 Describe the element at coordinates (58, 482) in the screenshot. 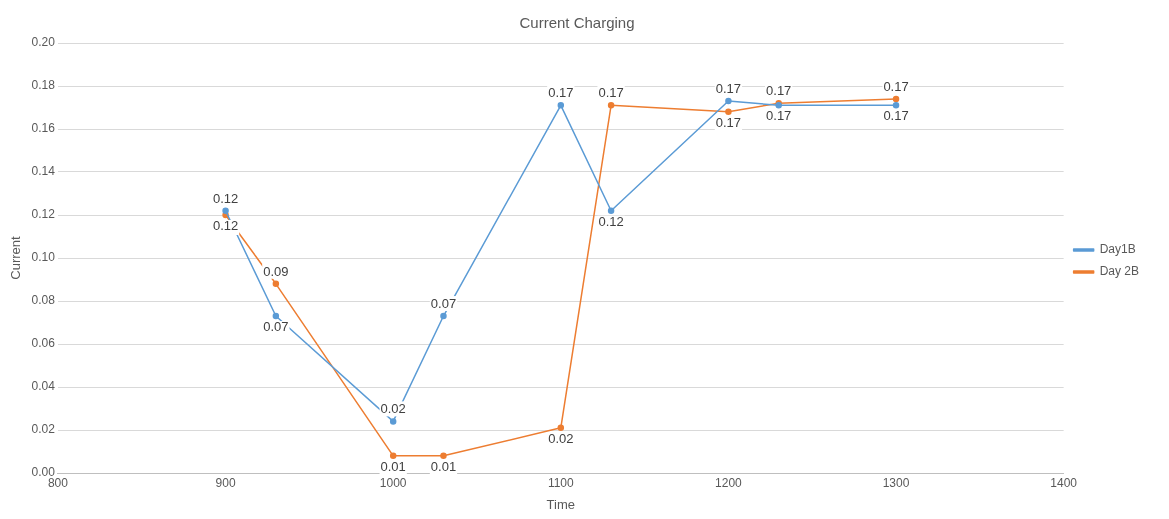

I see `x-tick-label: 800` at that location.